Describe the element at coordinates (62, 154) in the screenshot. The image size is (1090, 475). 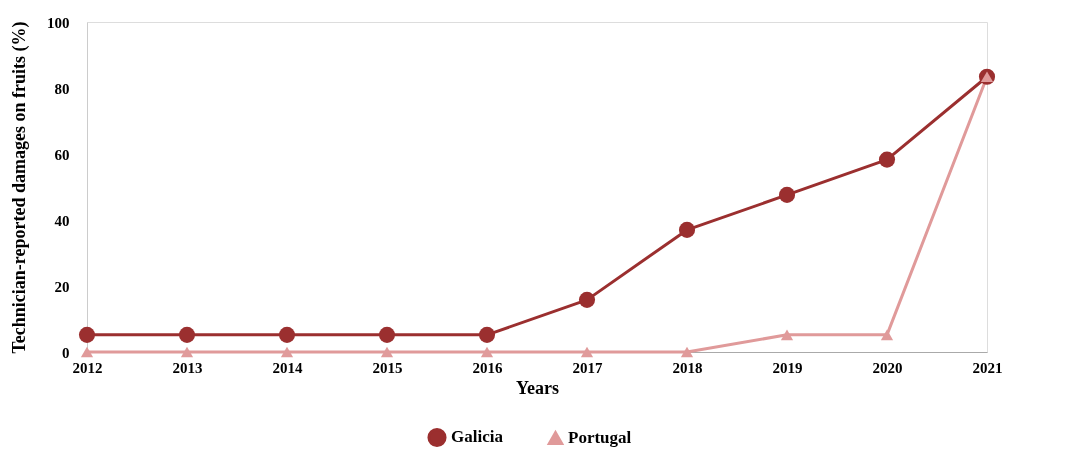
I see `y-tick-label: 60` at that location.